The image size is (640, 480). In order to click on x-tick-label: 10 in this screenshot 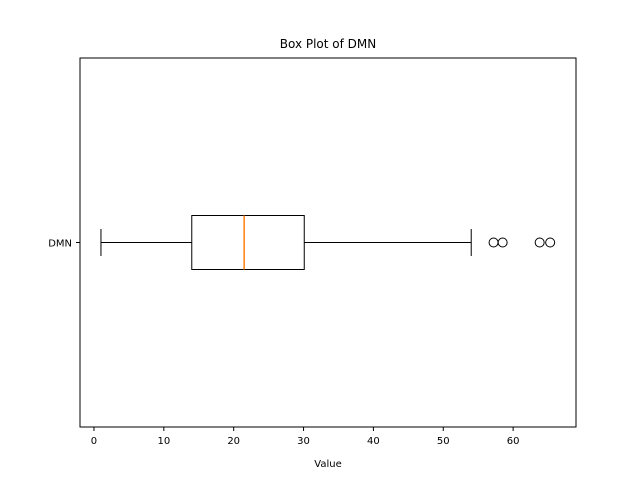, I will do `click(163, 441)`.